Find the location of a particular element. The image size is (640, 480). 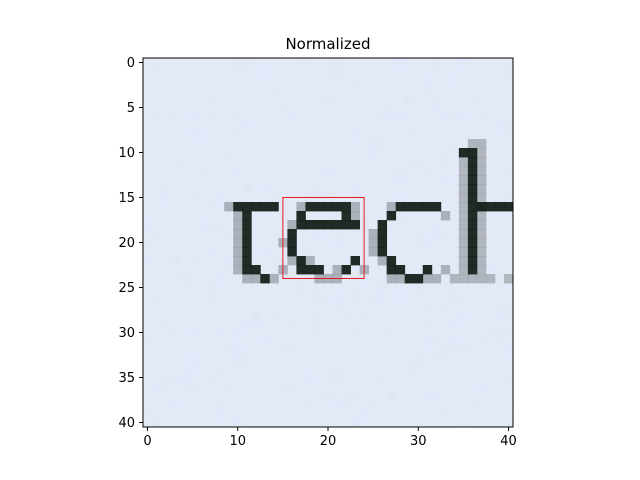

chart-title: Normalized is located at coordinates (327, 44).